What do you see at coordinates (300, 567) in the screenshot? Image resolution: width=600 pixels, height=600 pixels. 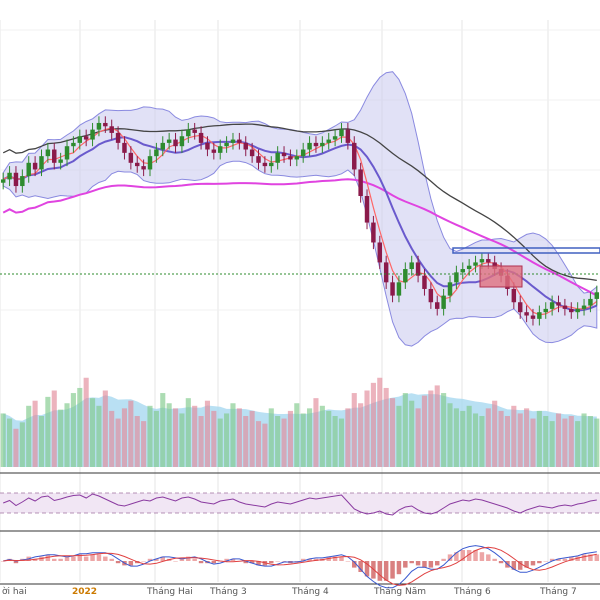 I see `macd-panel` at bounding box center [300, 567].